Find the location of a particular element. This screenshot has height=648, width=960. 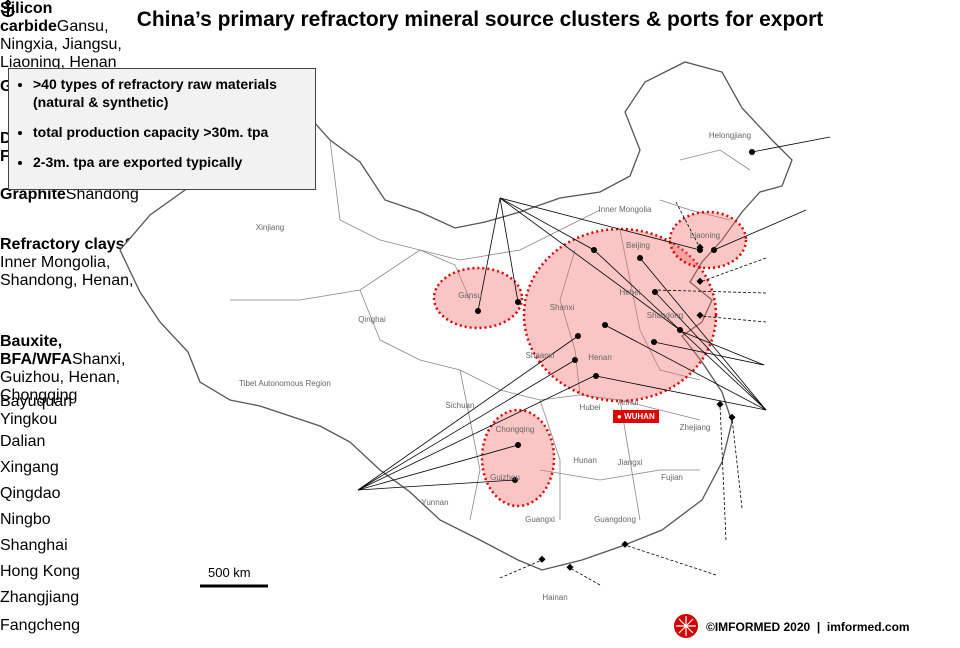

map-label: Hubei is located at coordinates (590, 407).